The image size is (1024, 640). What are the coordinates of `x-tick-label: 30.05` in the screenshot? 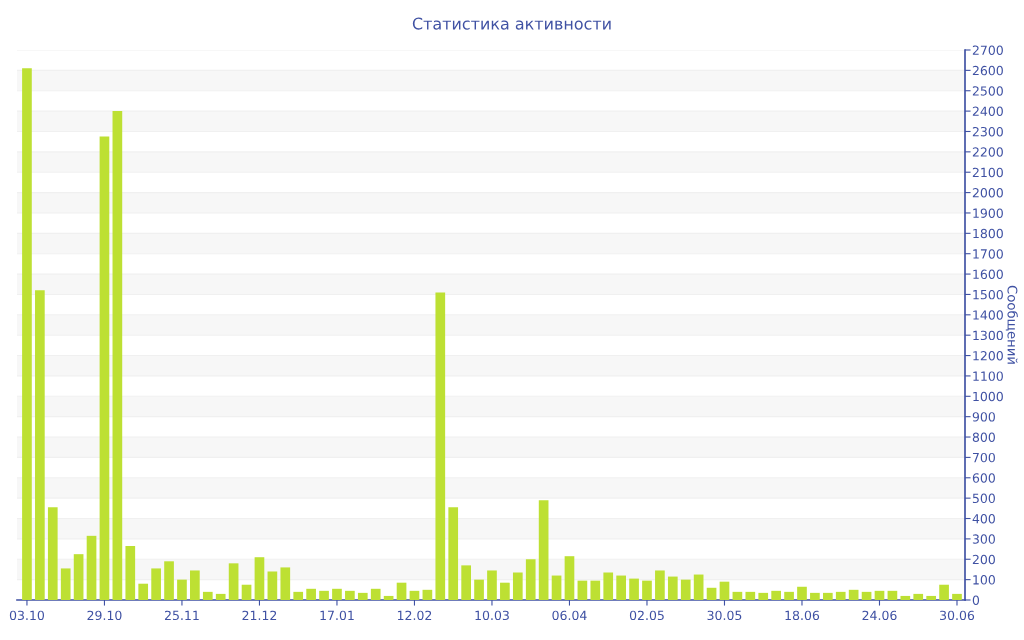 It's located at (724, 615).